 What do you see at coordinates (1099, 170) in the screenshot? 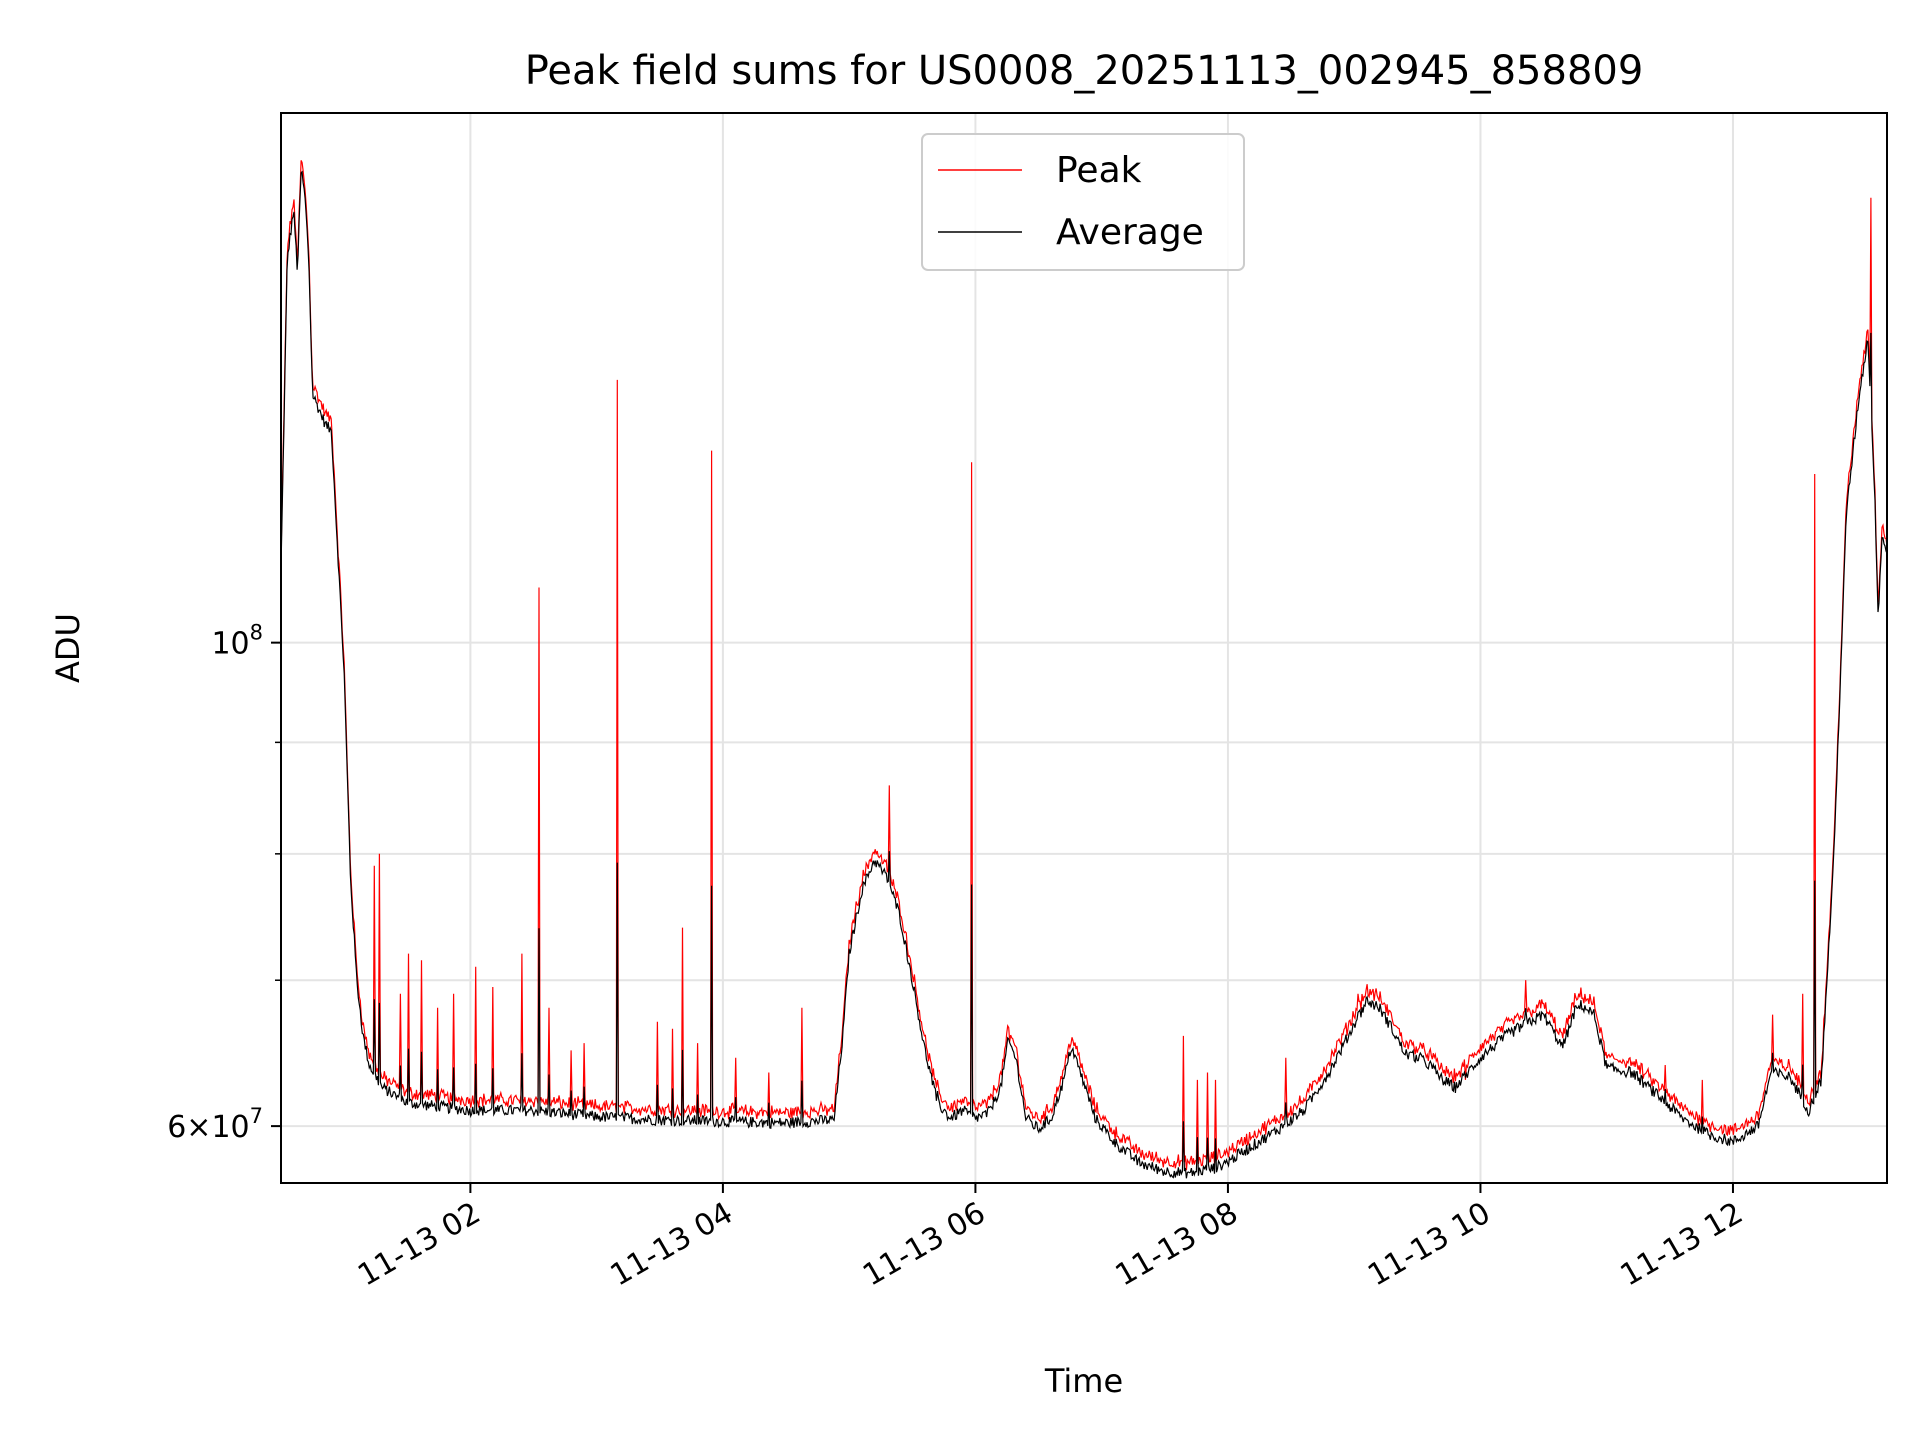
I see `legend-peak-label: Peak` at bounding box center [1099, 170].